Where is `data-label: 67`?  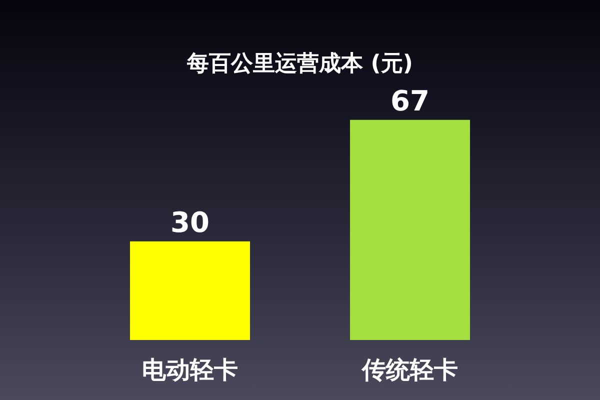 data-label: 67 is located at coordinates (410, 101).